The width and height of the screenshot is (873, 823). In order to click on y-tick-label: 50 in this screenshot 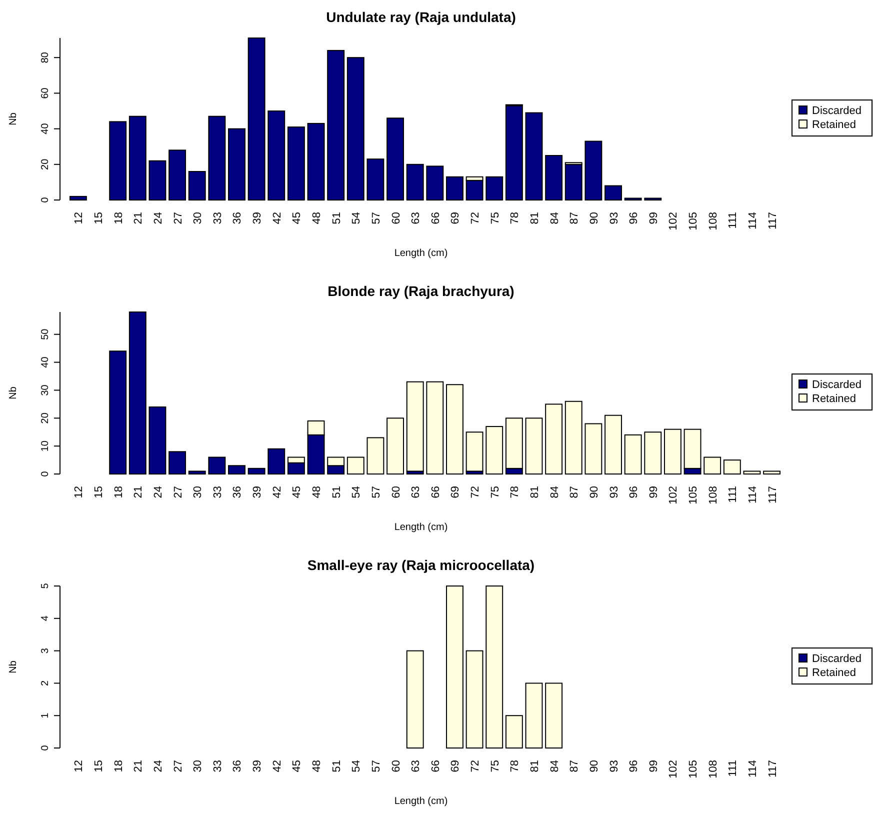, I will do `click(45, 334)`.